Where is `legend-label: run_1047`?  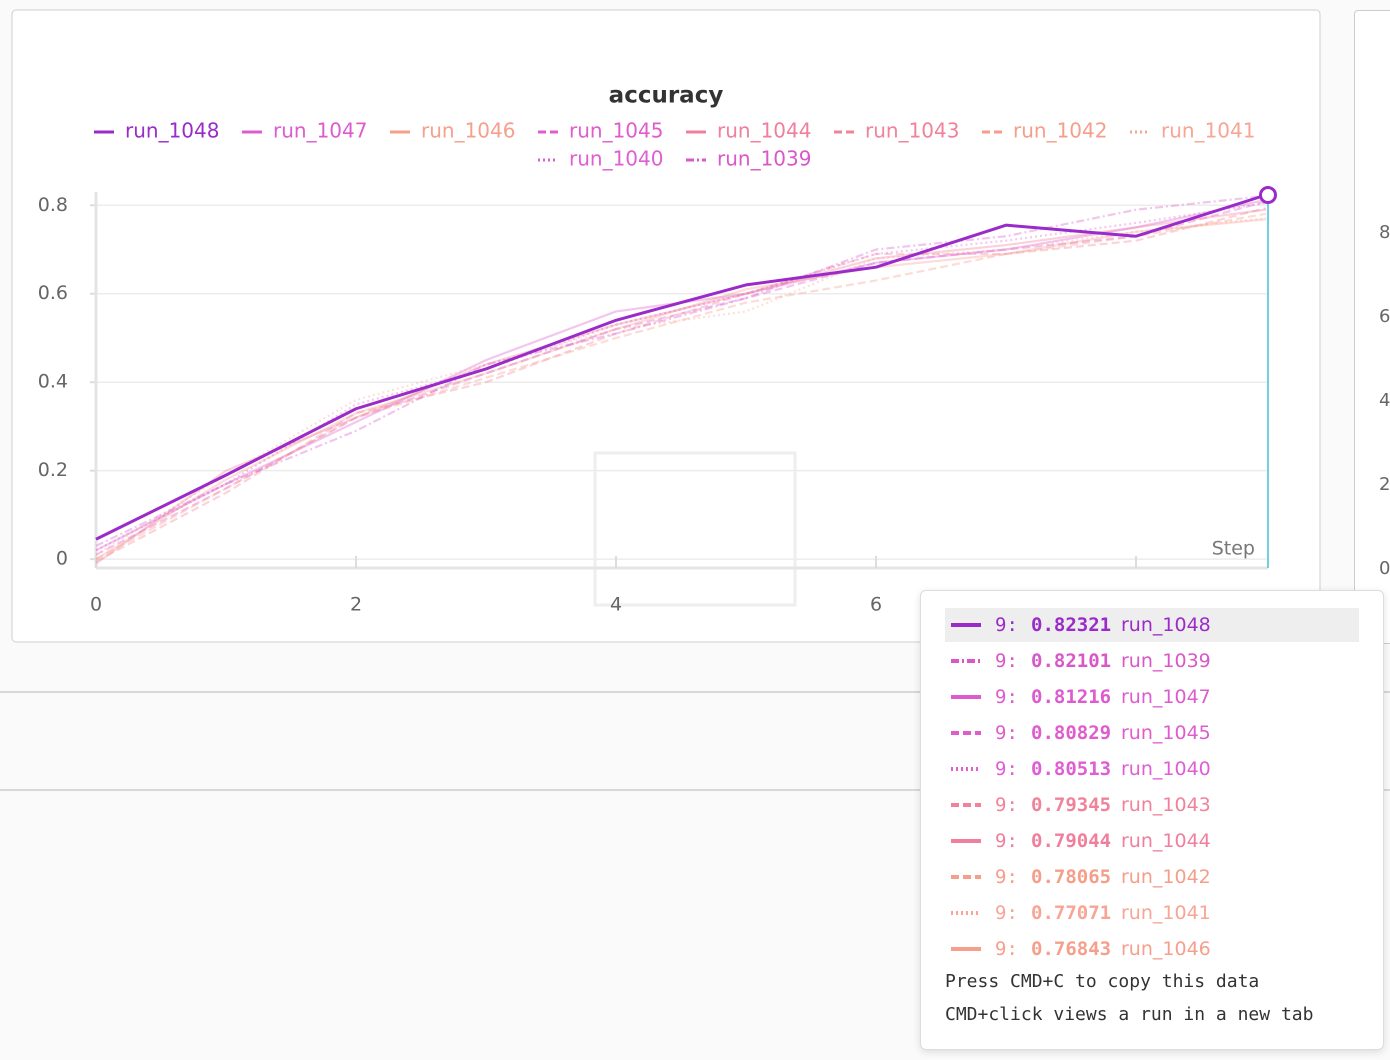 legend-label: run_1047 is located at coordinates (320, 131).